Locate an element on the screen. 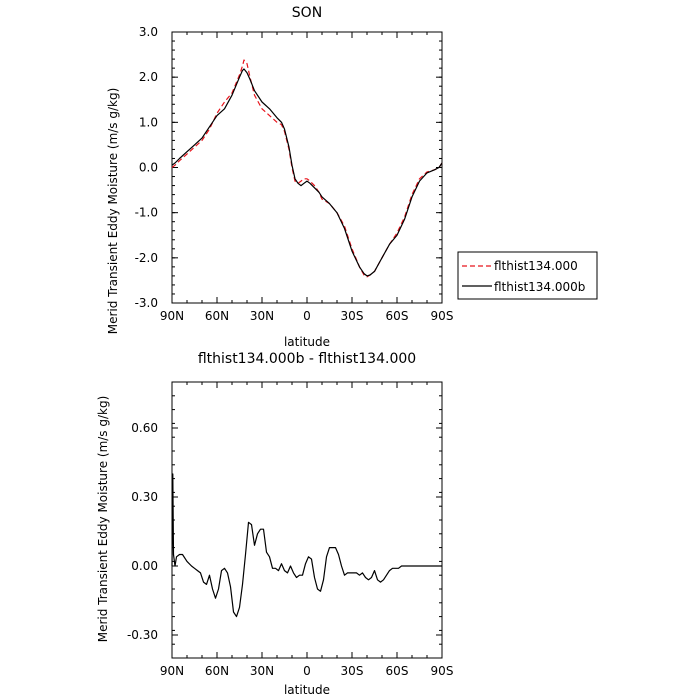 This screenshot has width=700, height=700. legend-label-series-2: flthist134.000b is located at coordinates (539, 287).